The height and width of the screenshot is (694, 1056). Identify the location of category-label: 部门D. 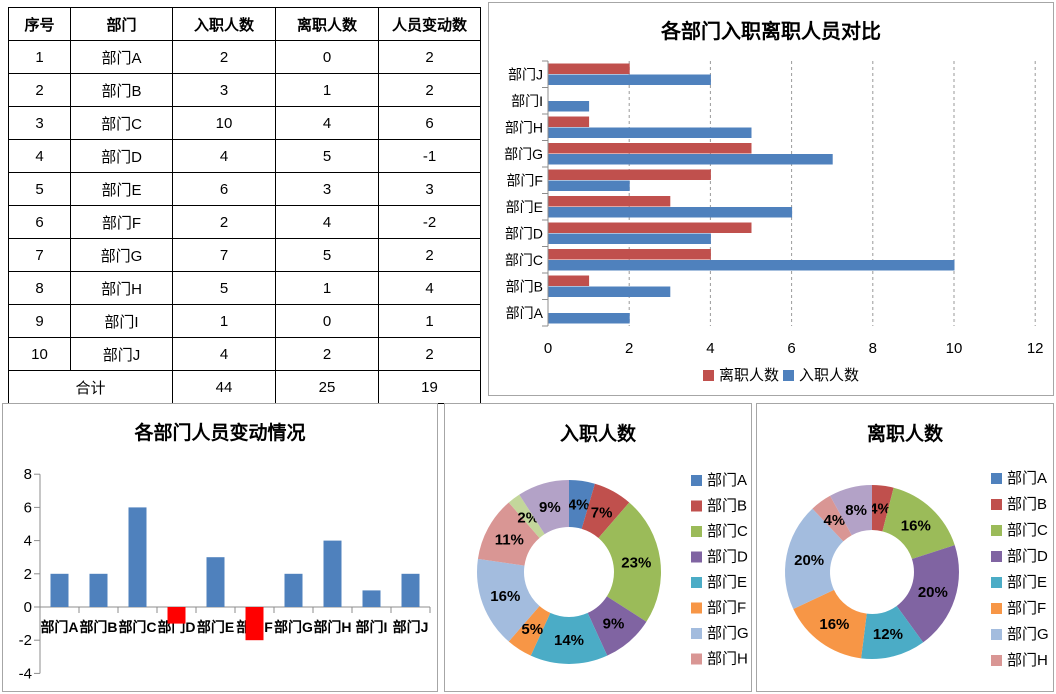
(524, 233).